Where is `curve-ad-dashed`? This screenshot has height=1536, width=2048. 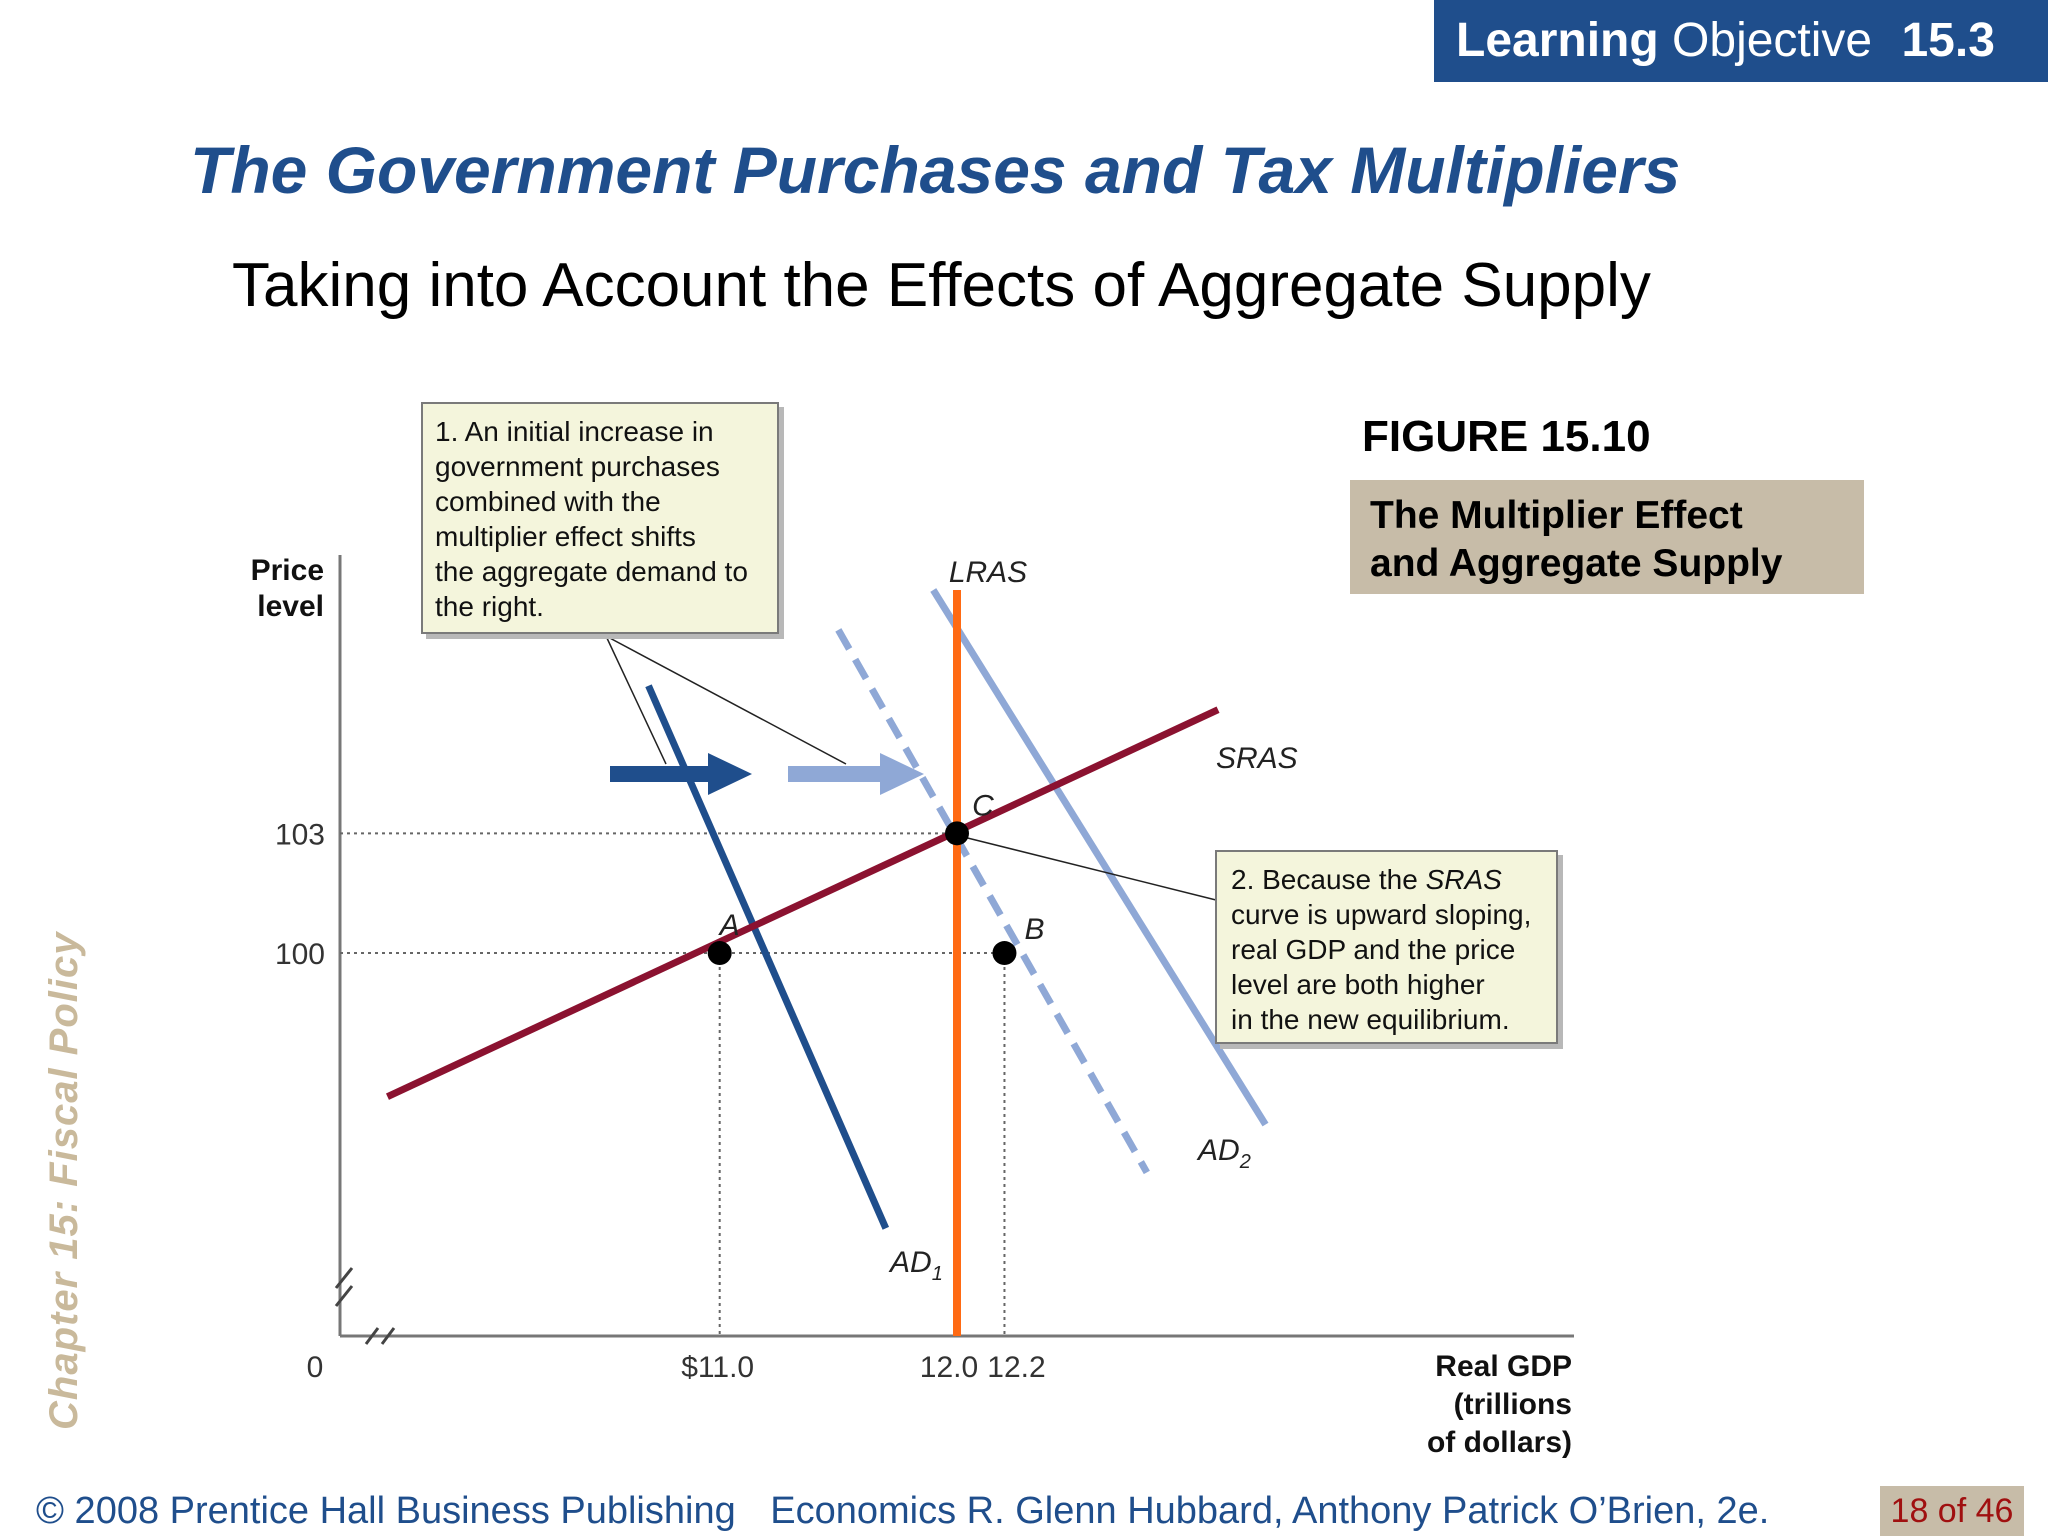
curve-ad-dashed is located at coordinates (992, 901).